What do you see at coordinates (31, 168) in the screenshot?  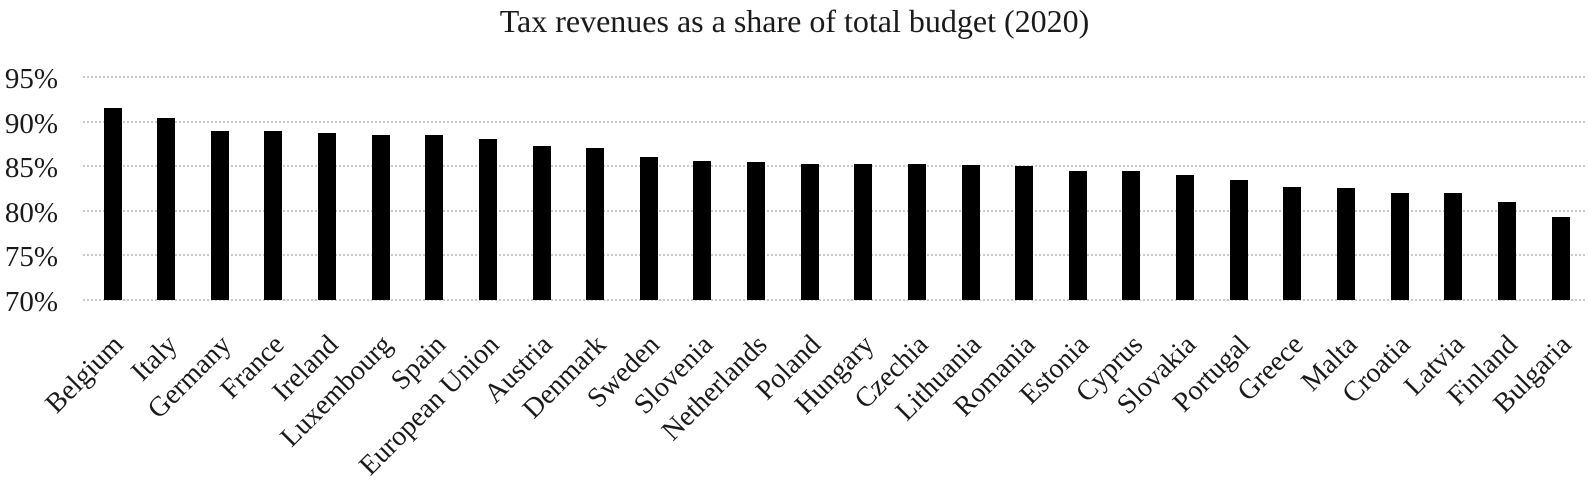 I see `y-tick-label: 85%` at bounding box center [31, 168].